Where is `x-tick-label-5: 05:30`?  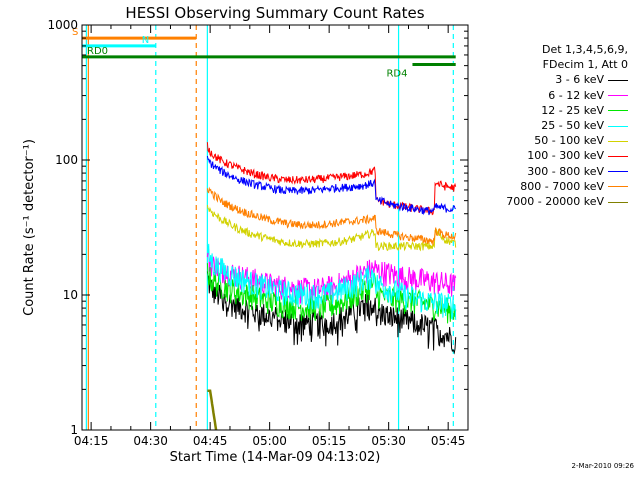
x-tick-label-5: 05:30 is located at coordinates (388, 441).